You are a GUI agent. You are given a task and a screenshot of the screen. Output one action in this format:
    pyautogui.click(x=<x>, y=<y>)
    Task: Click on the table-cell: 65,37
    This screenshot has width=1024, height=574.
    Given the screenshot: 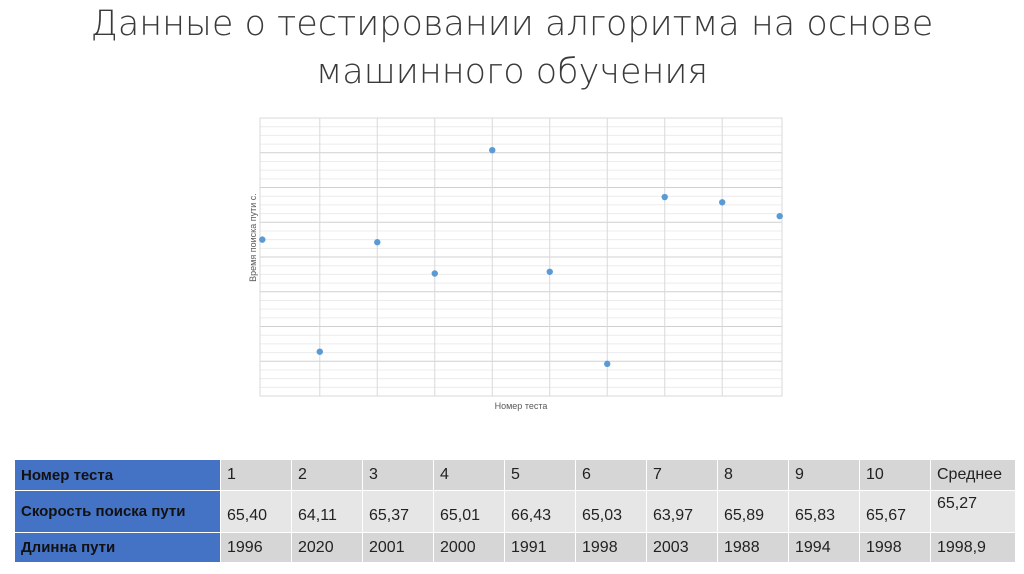 What is the action you would take?
    pyautogui.click(x=398, y=511)
    